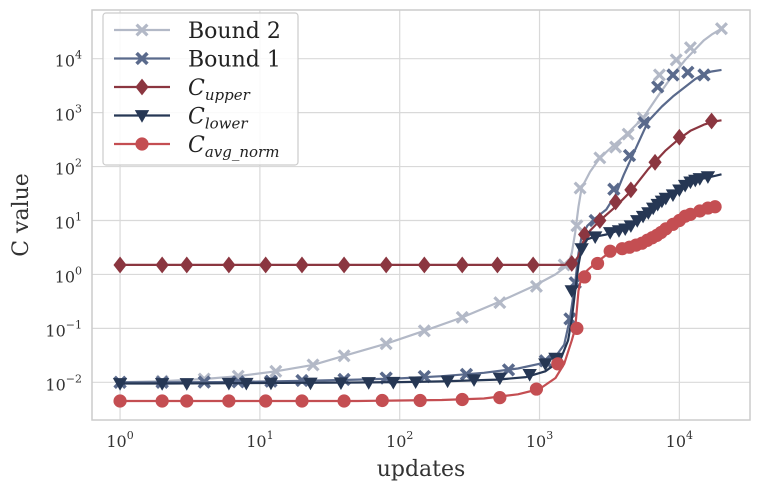 The image size is (761, 492). What do you see at coordinates (219, 90) in the screenshot?
I see `legend-label: Cupper` at bounding box center [219, 90].